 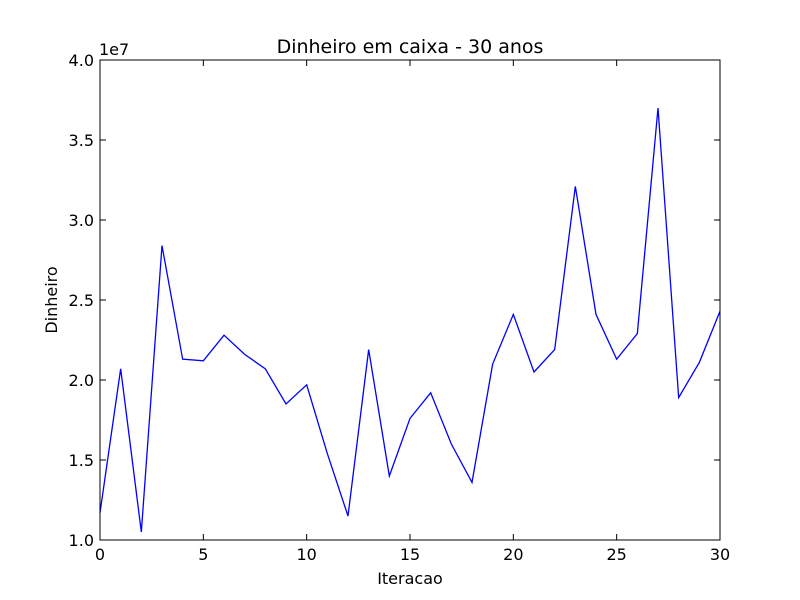 I want to click on y-tick-label: 1.5, so click(x=81, y=460).